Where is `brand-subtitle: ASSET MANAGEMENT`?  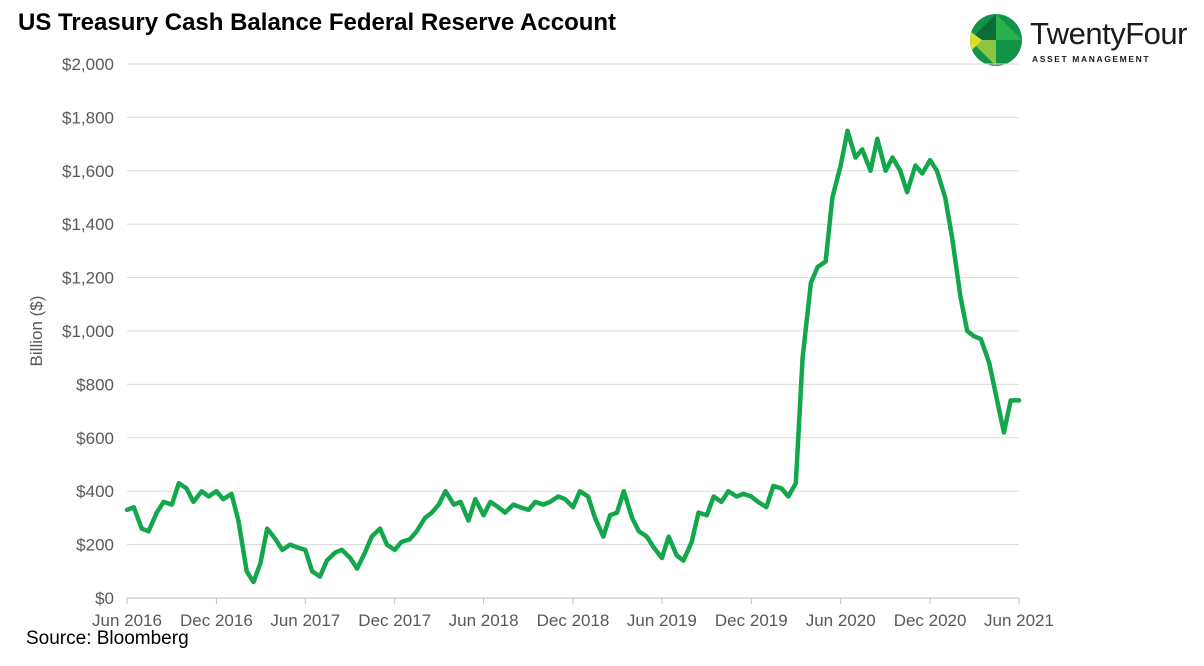
brand-subtitle: ASSET MANAGEMENT is located at coordinates (1091, 59).